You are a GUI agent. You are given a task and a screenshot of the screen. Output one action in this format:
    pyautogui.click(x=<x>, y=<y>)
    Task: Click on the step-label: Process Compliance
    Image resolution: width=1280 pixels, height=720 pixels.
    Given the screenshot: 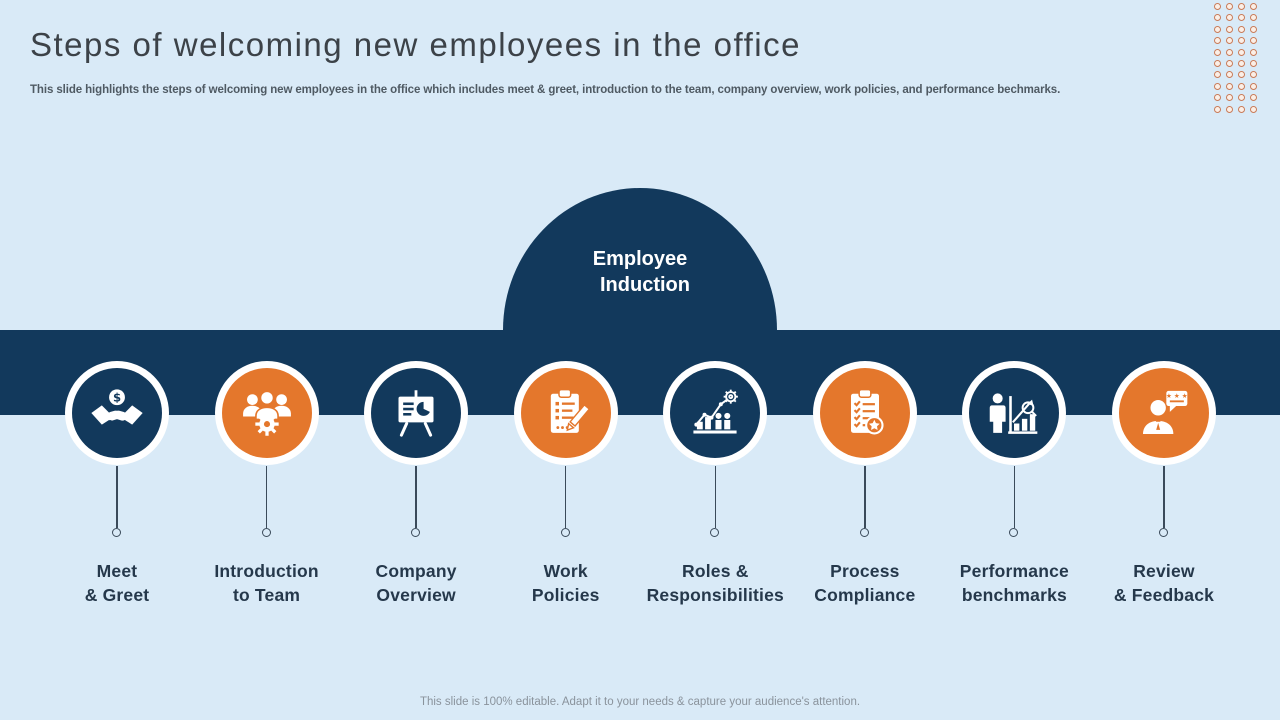 What is the action you would take?
    pyautogui.click(x=865, y=583)
    